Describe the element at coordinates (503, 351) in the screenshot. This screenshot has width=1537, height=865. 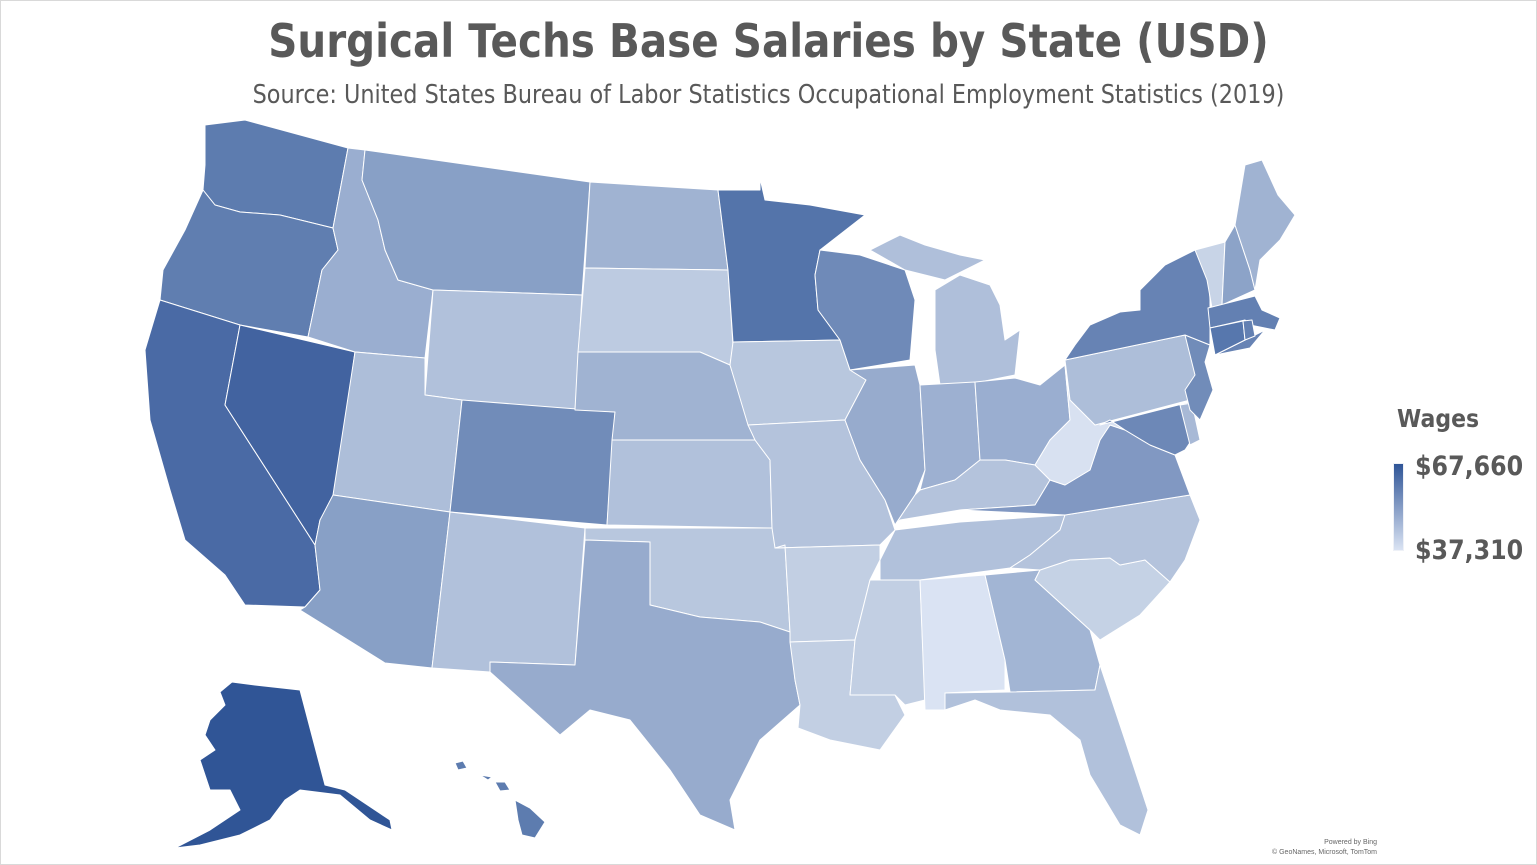
I see `state-wyoming` at that location.